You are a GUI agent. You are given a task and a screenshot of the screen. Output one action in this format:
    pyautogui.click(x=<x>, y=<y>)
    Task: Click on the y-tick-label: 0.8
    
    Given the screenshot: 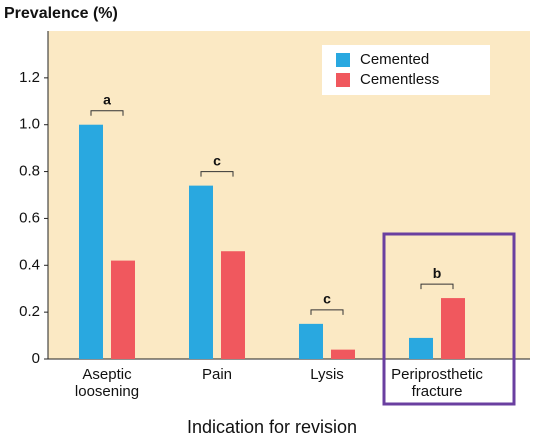 What is the action you would take?
    pyautogui.click(x=29, y=171)
    